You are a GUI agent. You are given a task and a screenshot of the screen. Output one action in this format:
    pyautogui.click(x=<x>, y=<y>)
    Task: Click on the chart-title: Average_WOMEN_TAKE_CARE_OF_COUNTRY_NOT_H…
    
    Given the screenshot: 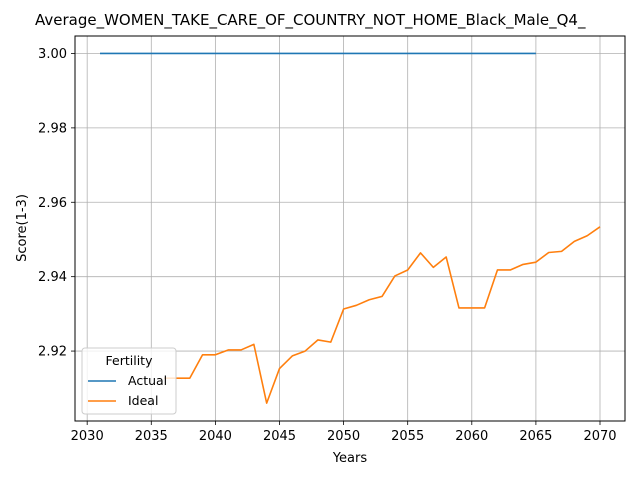 What is the action you would take?
    pyautogui.click(x=310, y=20)
    